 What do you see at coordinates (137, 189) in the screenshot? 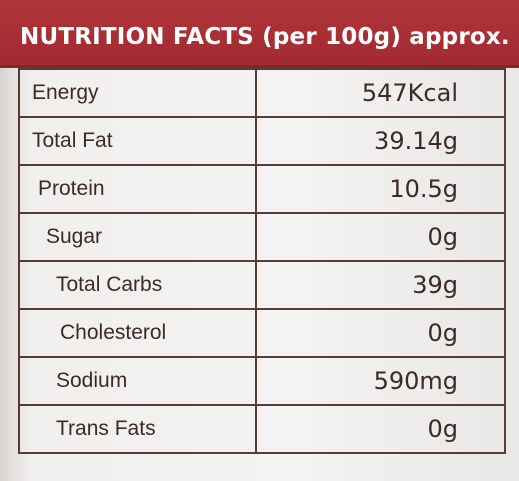
I see `nutrient-name: Protein` at bounding box center [137, 189].